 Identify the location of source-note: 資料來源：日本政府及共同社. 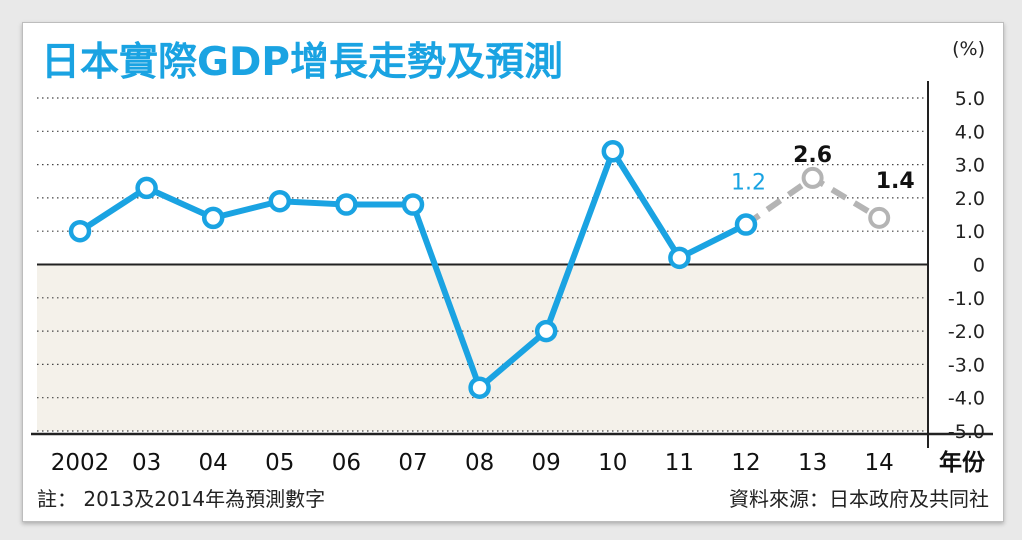
(859, 499).